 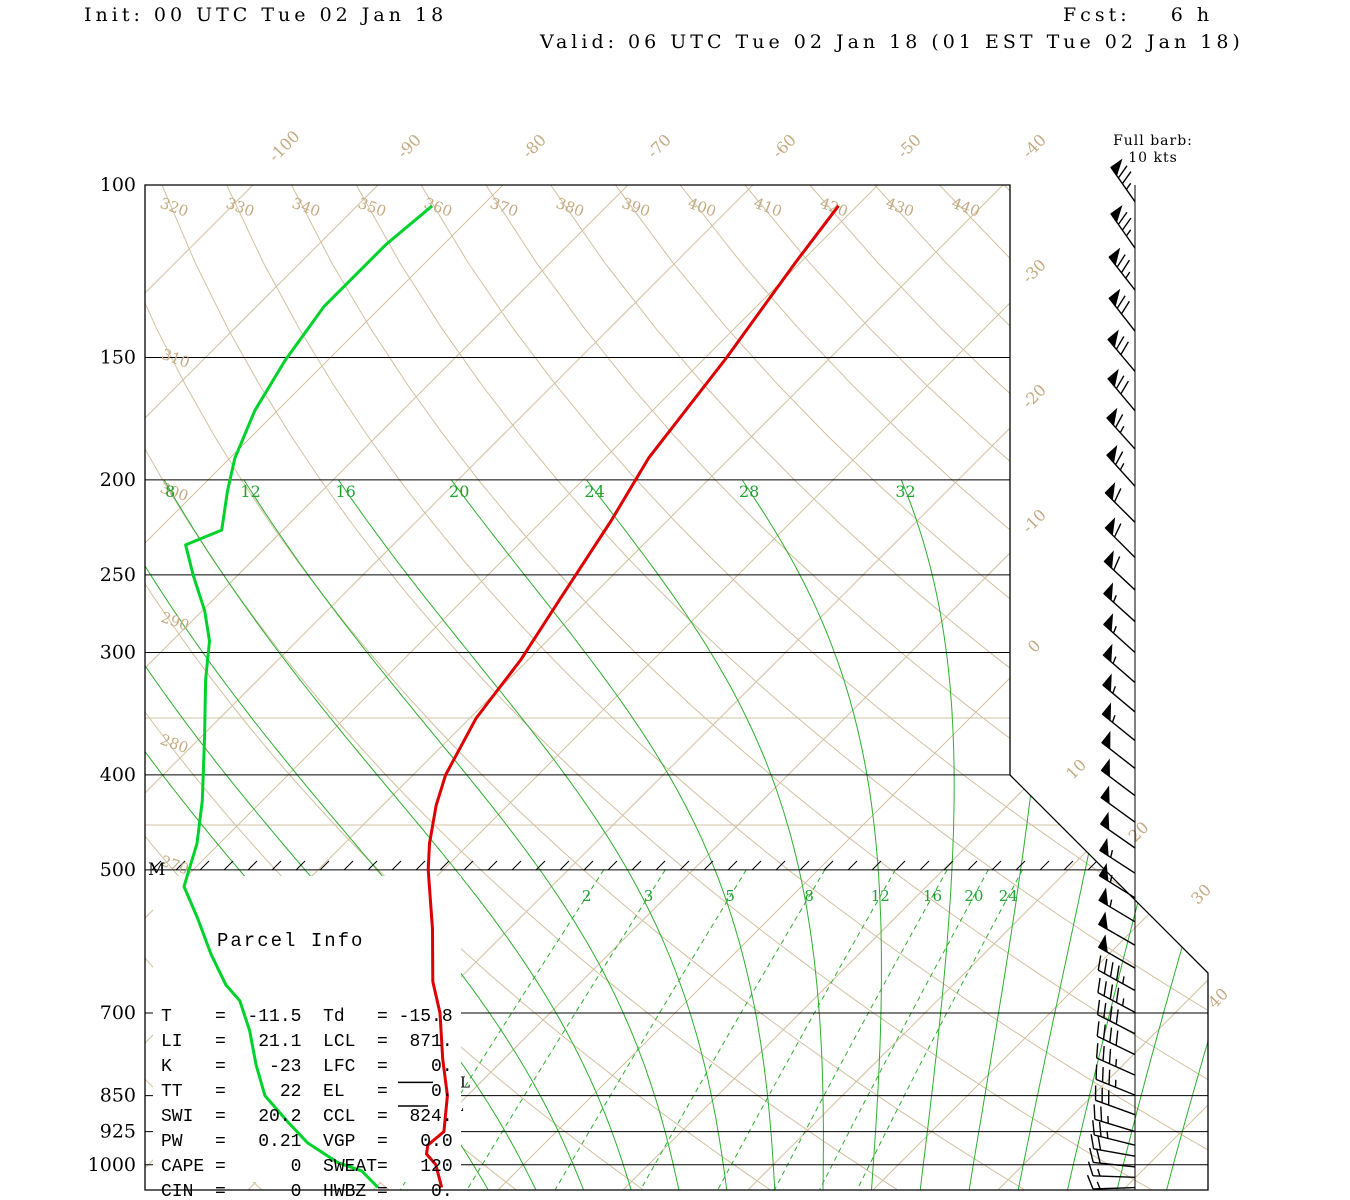 What do you see at coordinates (438, 207) in the screenshot?
I see `dry-adiabat-label: 360` at bounding box center [438, 207].